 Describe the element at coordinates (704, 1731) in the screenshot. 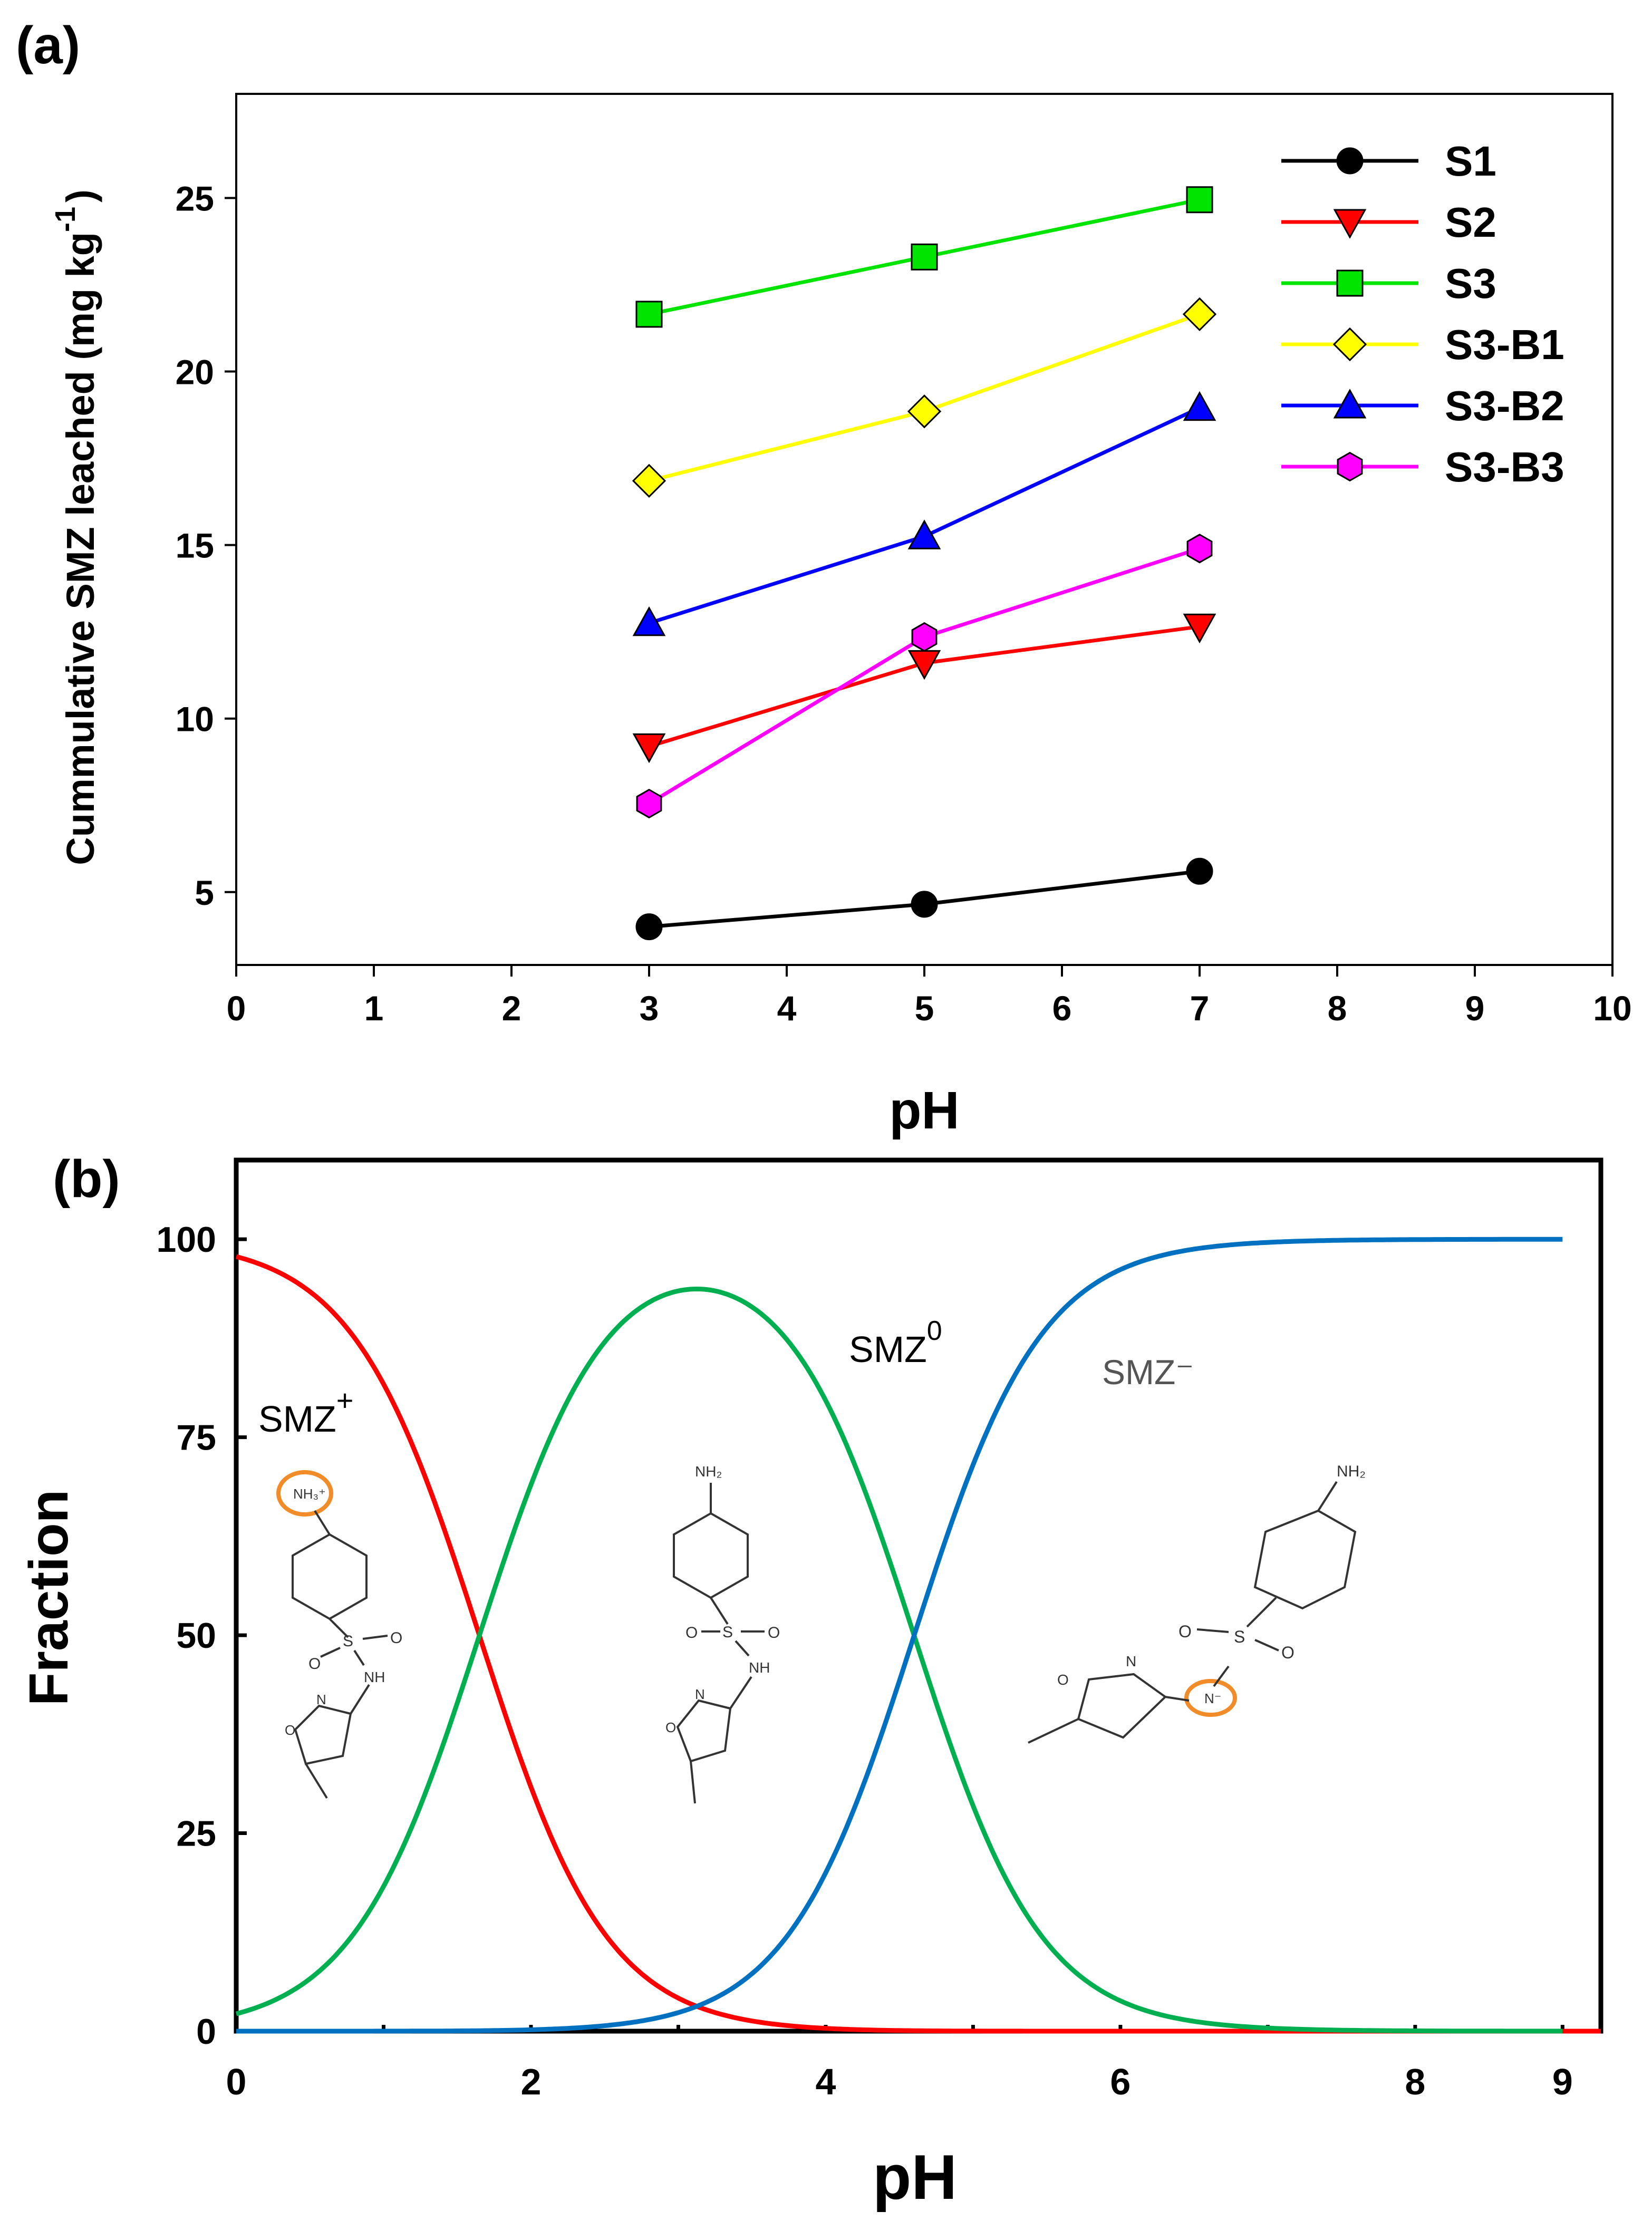

I see `neutral-isoxazole-ring` at that location.